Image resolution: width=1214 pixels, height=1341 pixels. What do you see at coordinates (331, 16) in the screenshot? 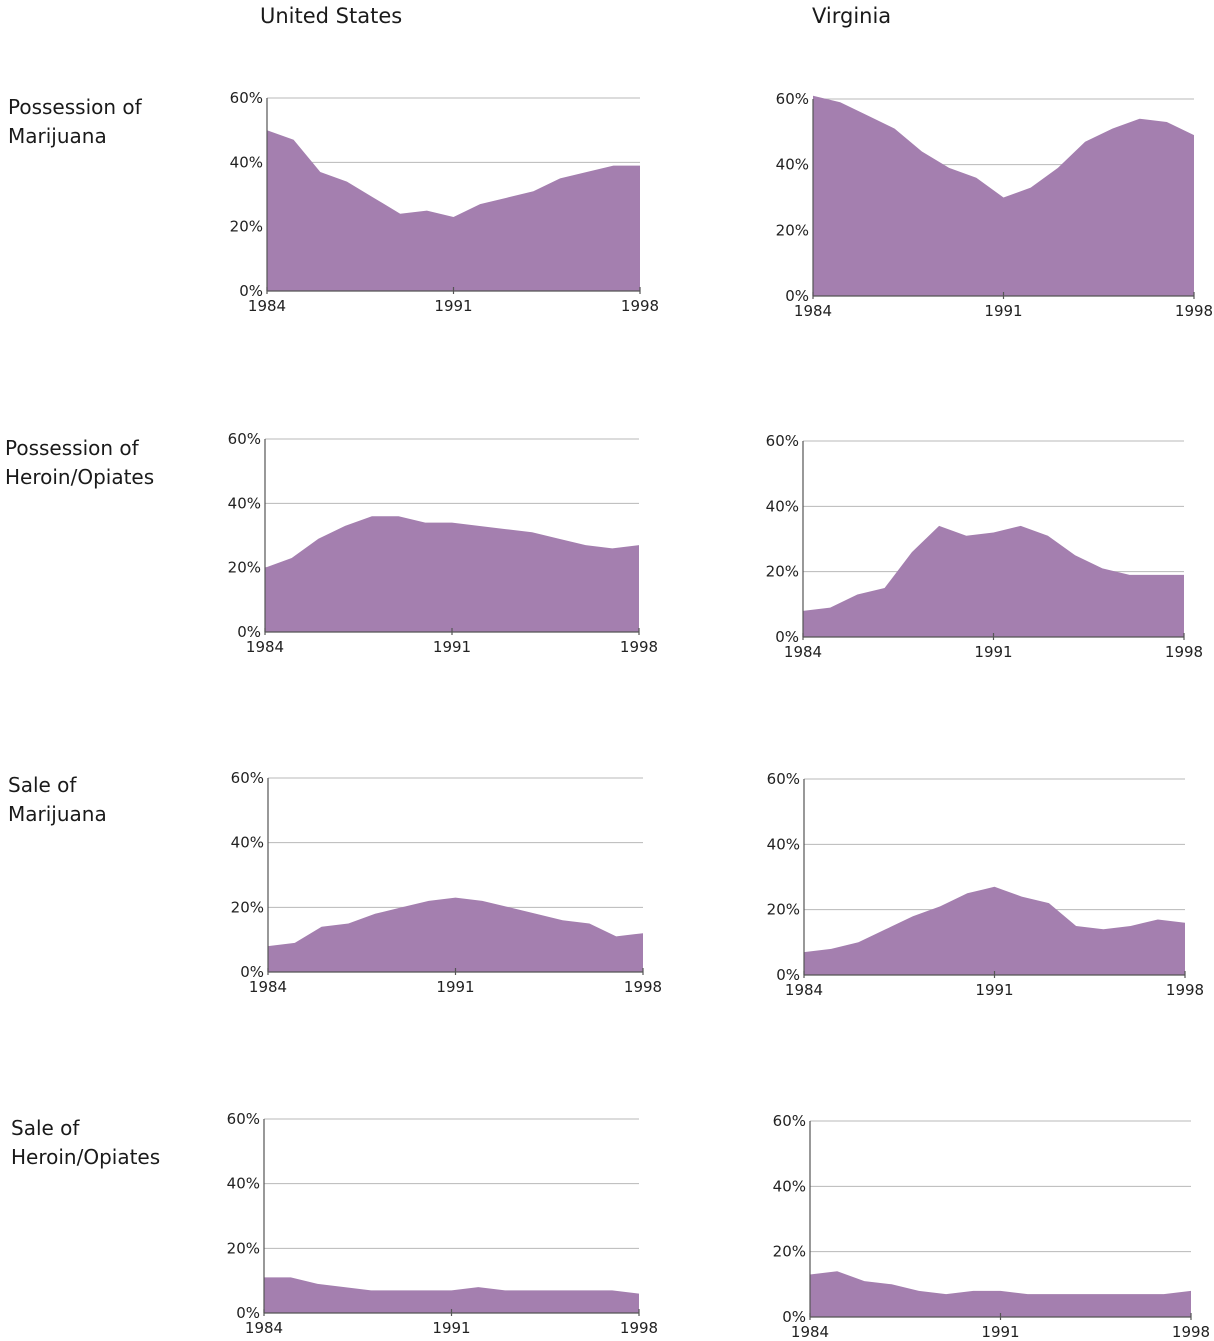
I see `column-header-united-states: United States` at bounding box center [331, 16].